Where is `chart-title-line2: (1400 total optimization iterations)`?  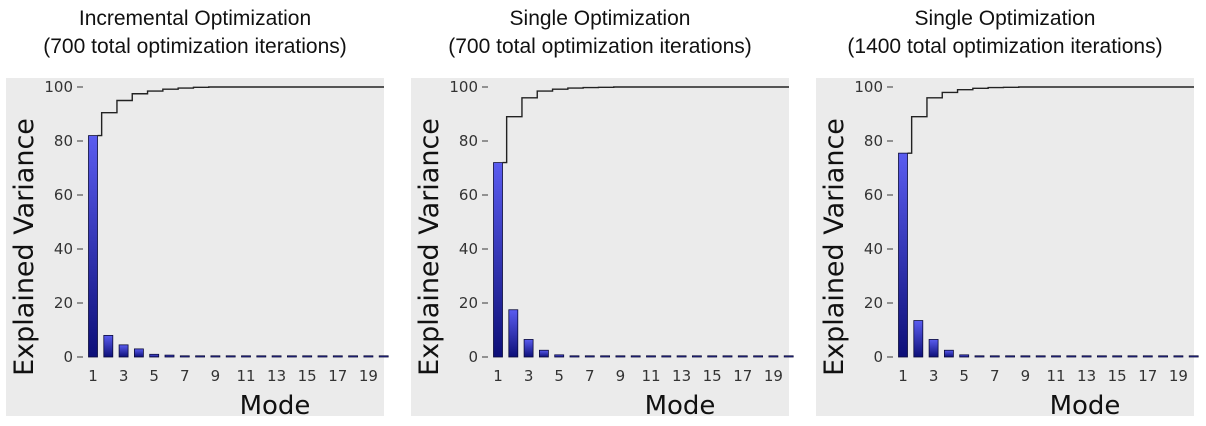
chart-title-line2: (1400 total optimization iterations) is located at coordinates (1005, 46).